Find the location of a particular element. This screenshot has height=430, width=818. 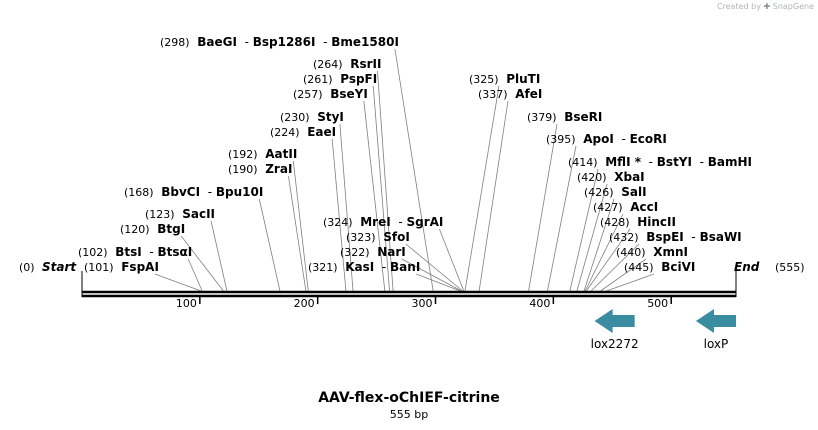

enzyme-label-kasi: (321) KasI - BanI is located at coordinates (364, 267).